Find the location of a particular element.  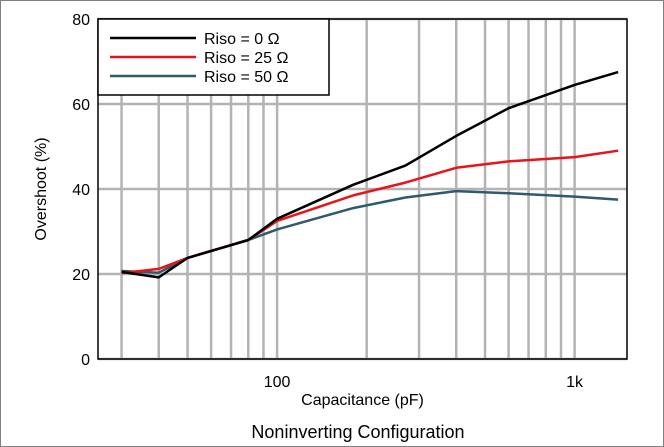

chart-caption: Noninverting Configuration is located at coordinates (357, 432).